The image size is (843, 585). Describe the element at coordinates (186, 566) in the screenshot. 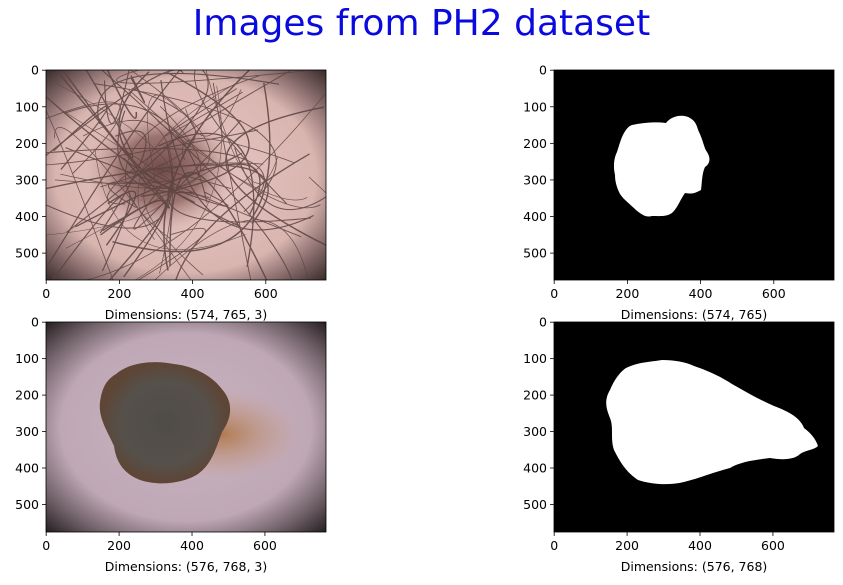

I see `image-dimensions-label: Dimensions: (576, 768, 3)` at that location.